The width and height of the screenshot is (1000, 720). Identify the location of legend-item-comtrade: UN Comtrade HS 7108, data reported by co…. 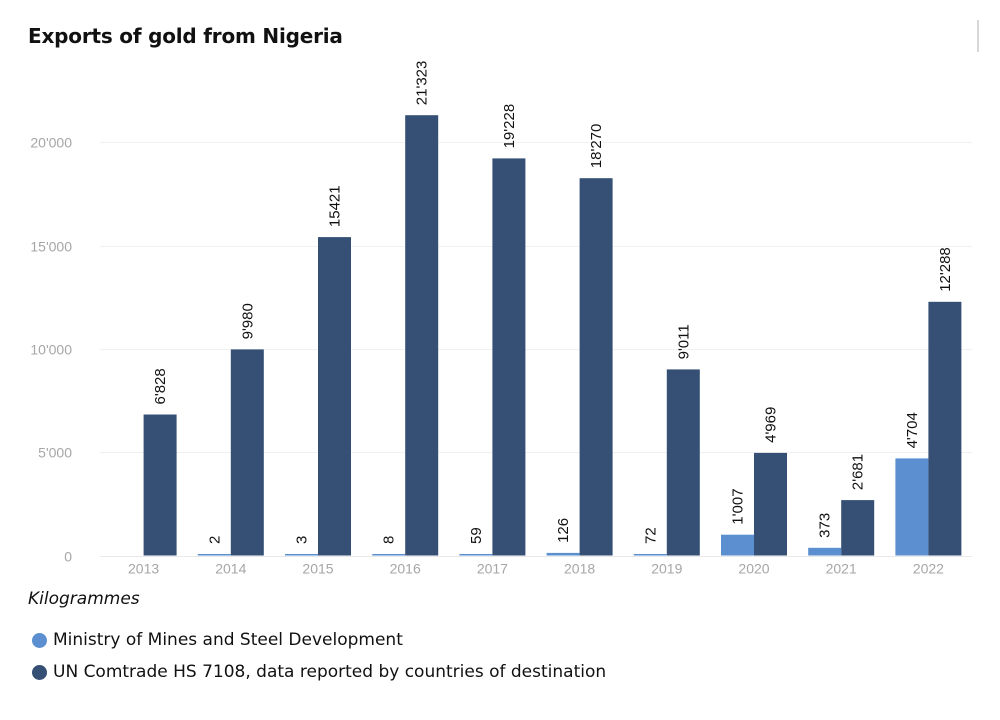
(319, 672).